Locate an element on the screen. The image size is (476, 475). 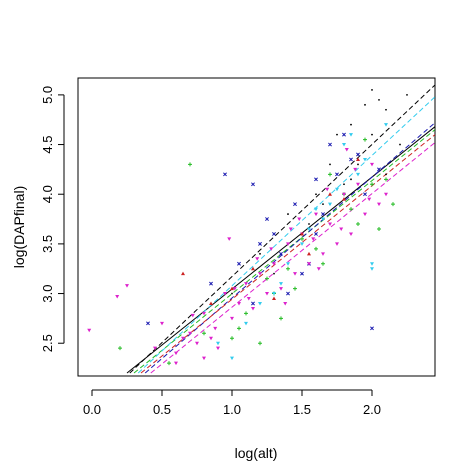
x-axis-title: log(alt) is located at coordinates (256, 453).